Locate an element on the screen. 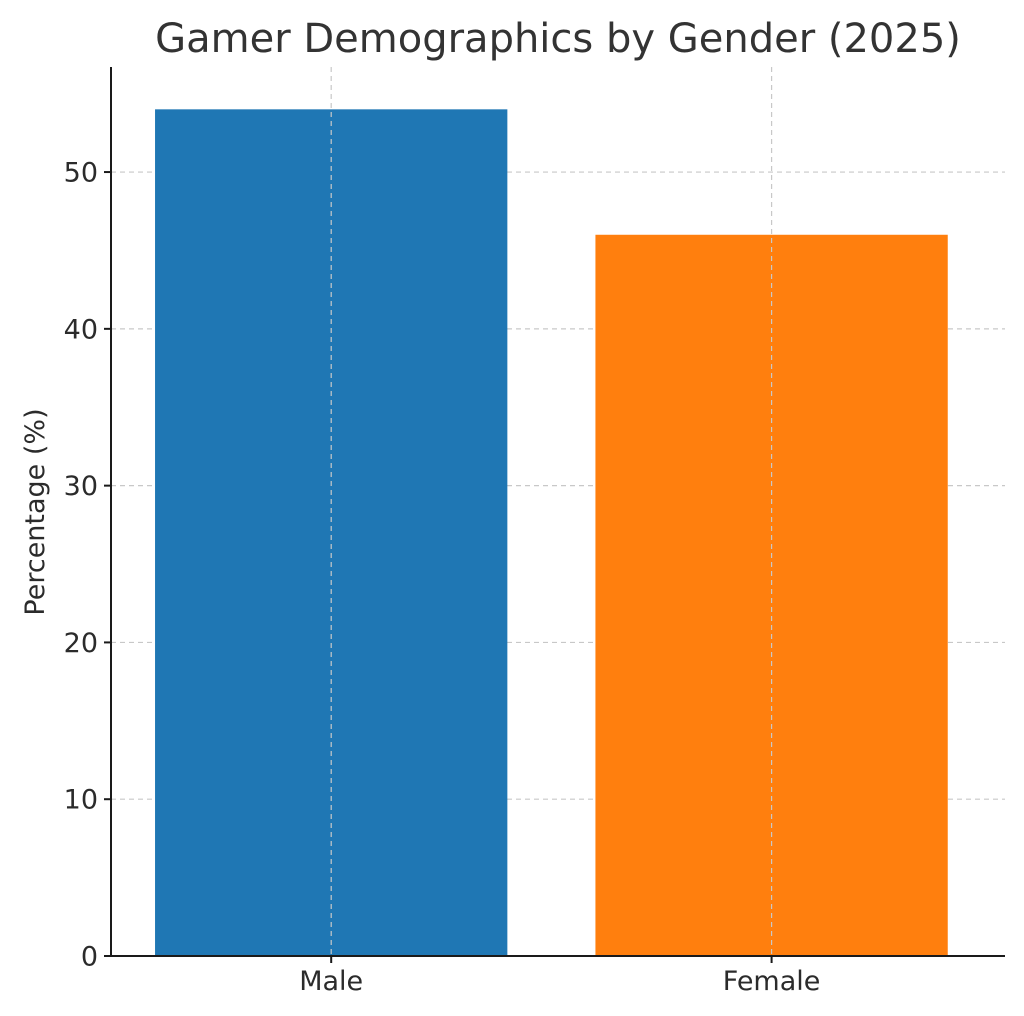  x-tick-label-male: Male is located at coordinates (331, 981).